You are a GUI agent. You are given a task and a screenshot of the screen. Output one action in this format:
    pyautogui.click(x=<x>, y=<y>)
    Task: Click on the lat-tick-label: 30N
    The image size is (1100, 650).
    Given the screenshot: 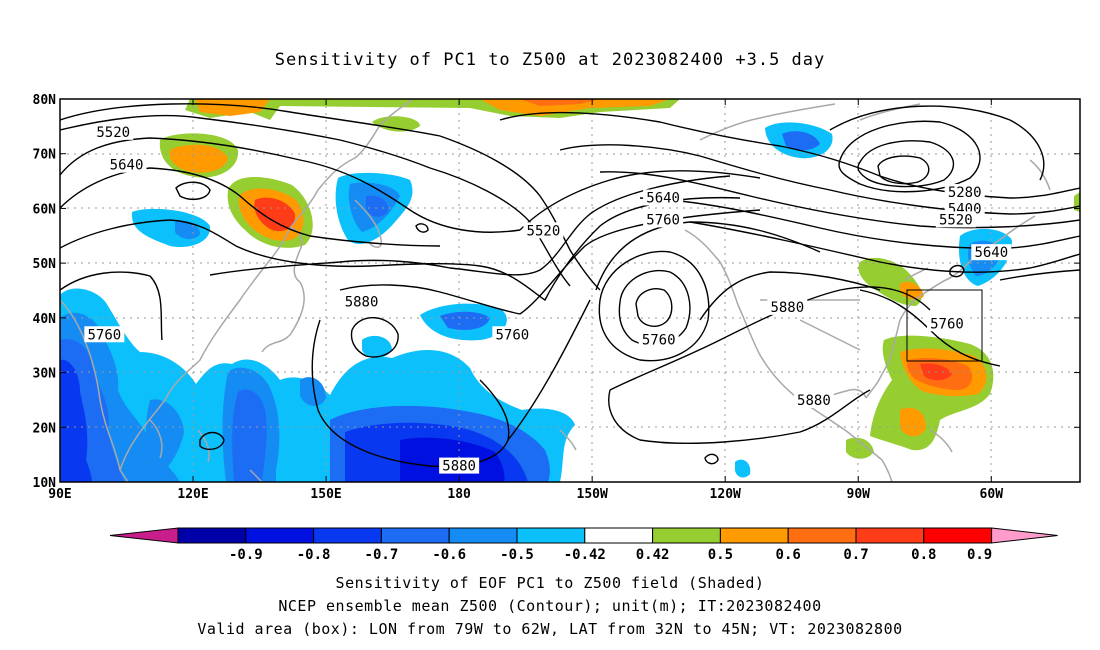 What is the action you would take?
    pyautogui.click(x=45, y=374)
    